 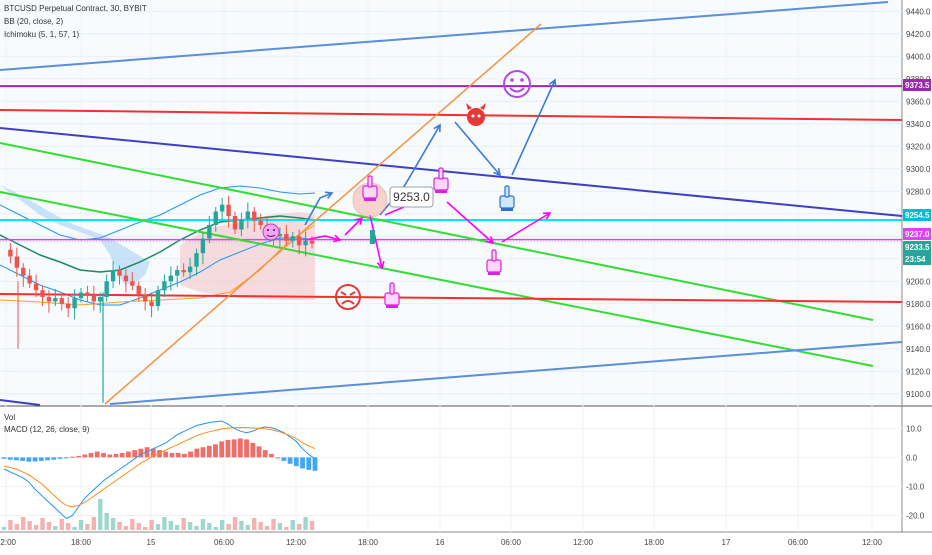 What do you see at coordinates (918, 349) in the screenshot?
I see `price-tick-label: 9140.0` at bounding box center [918, 349].